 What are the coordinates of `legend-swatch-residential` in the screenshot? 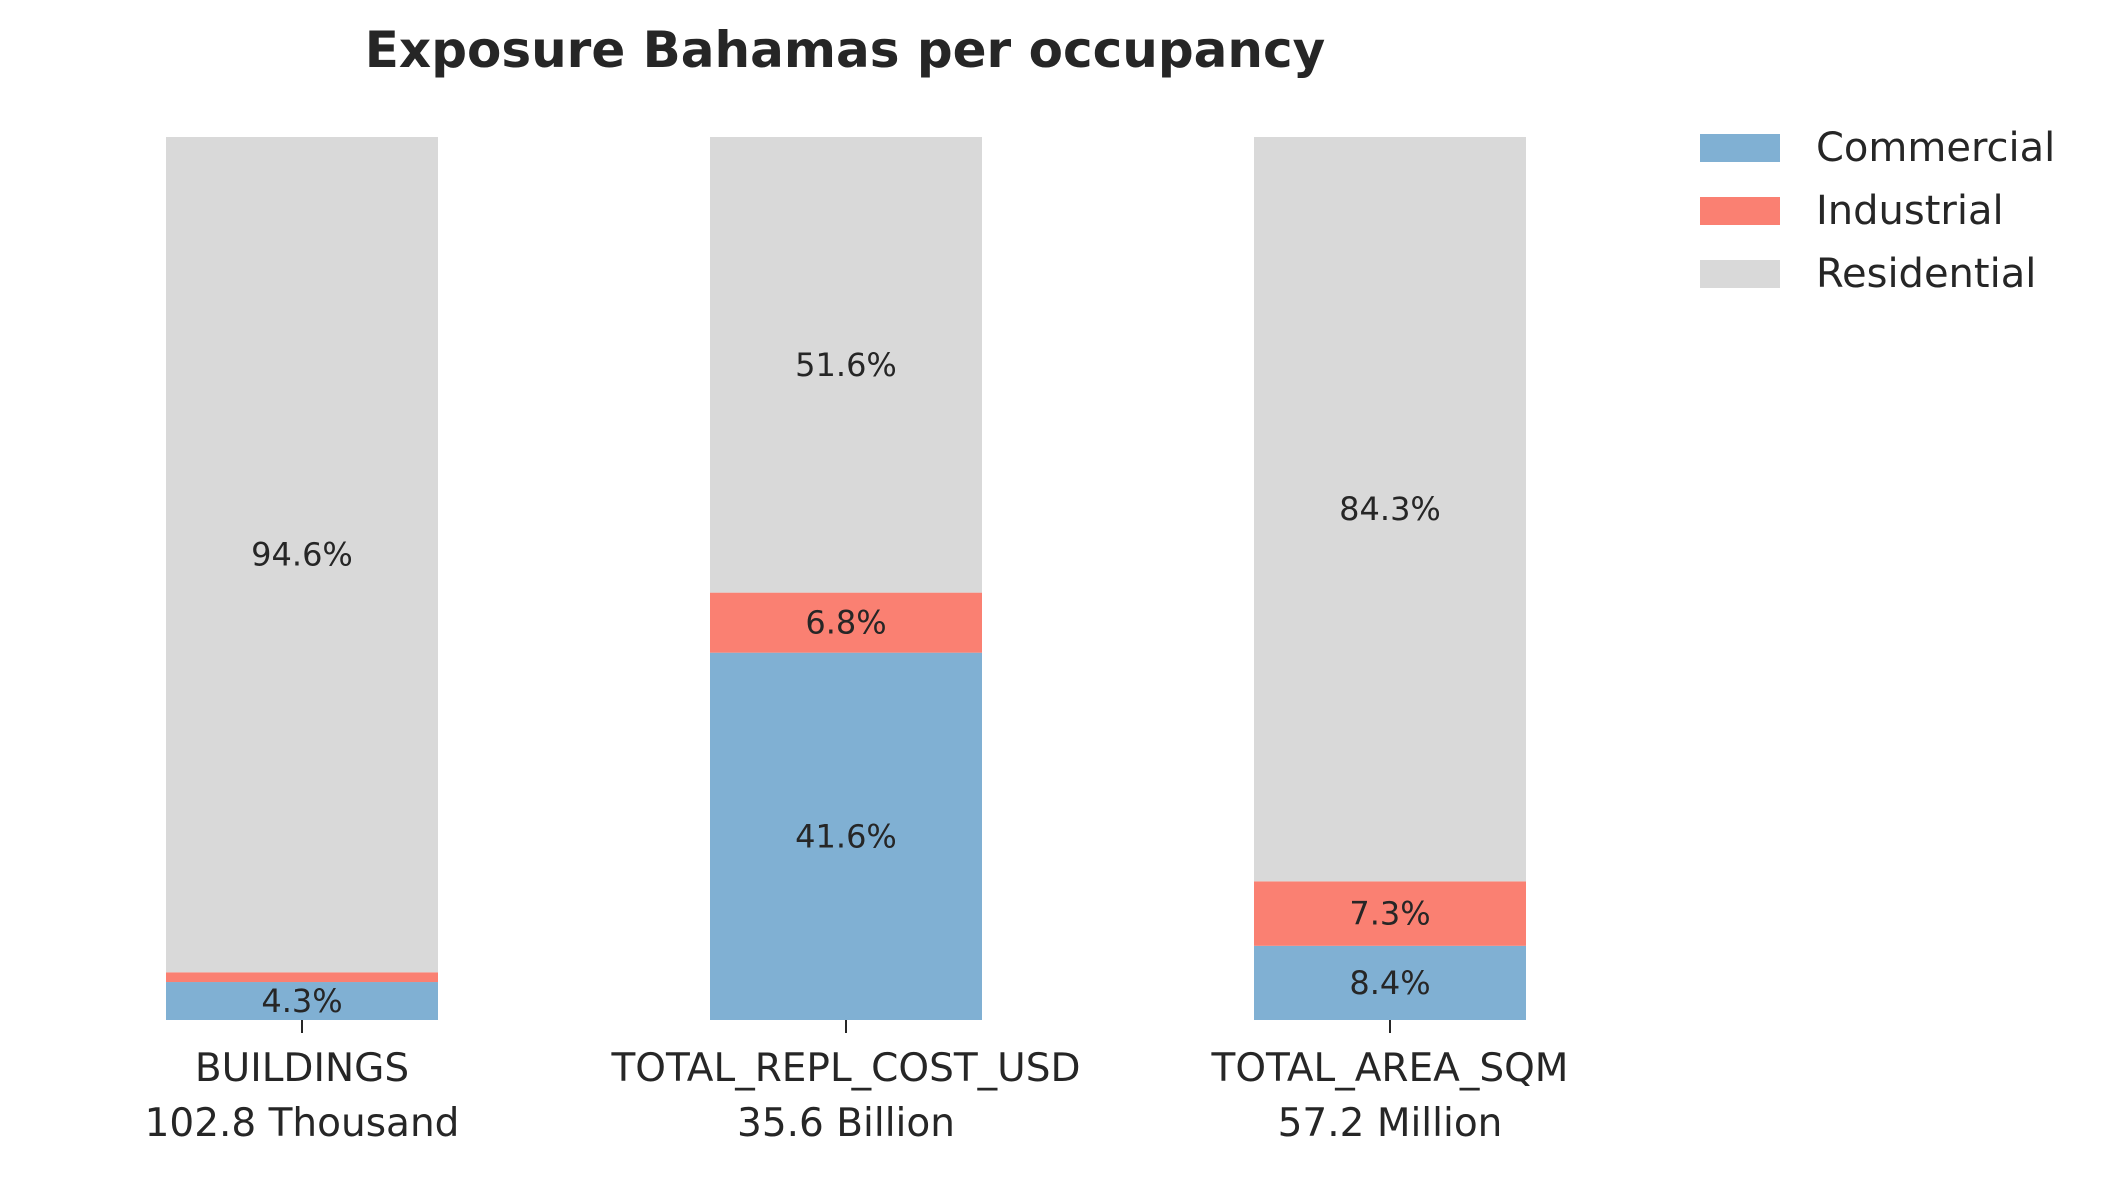 It's located at (1740, 274).